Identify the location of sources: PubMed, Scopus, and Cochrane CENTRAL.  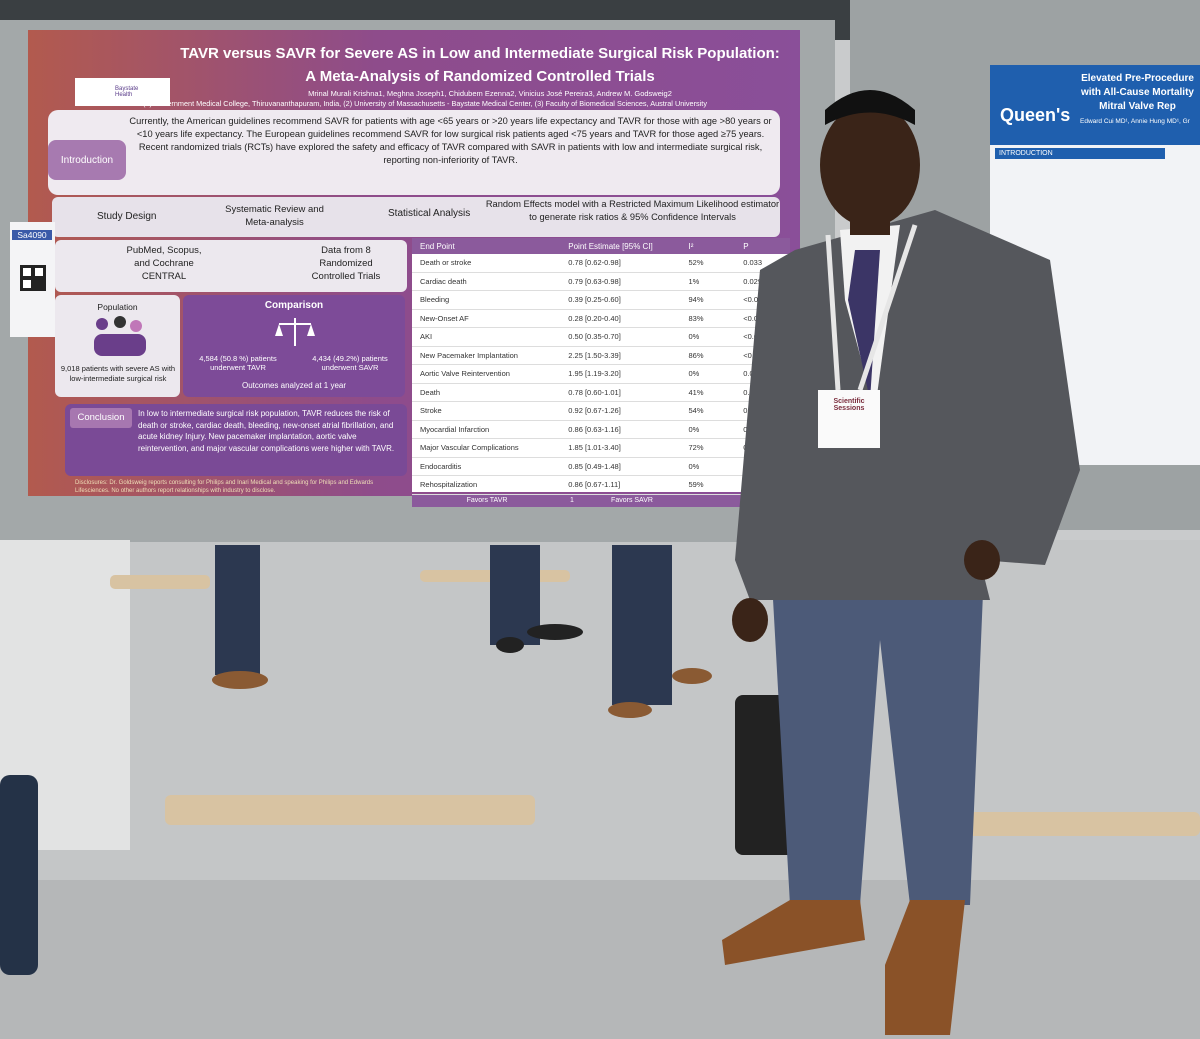
(164, 263).